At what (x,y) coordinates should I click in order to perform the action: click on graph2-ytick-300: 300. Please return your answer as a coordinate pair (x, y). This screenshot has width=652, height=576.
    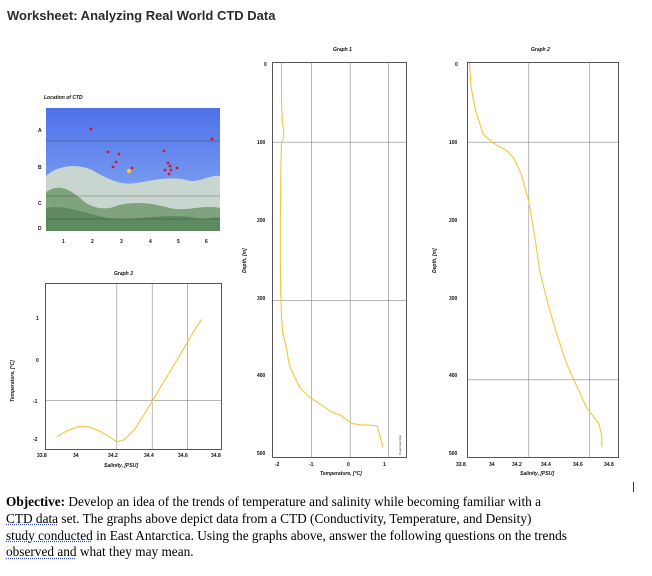
    Looking at the image, I should click on (453, 299).